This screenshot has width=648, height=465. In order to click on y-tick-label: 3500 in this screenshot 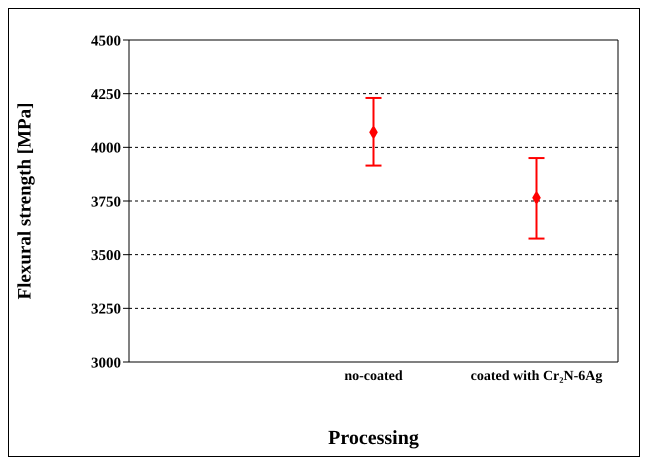, I will do `click(106, 256)`.